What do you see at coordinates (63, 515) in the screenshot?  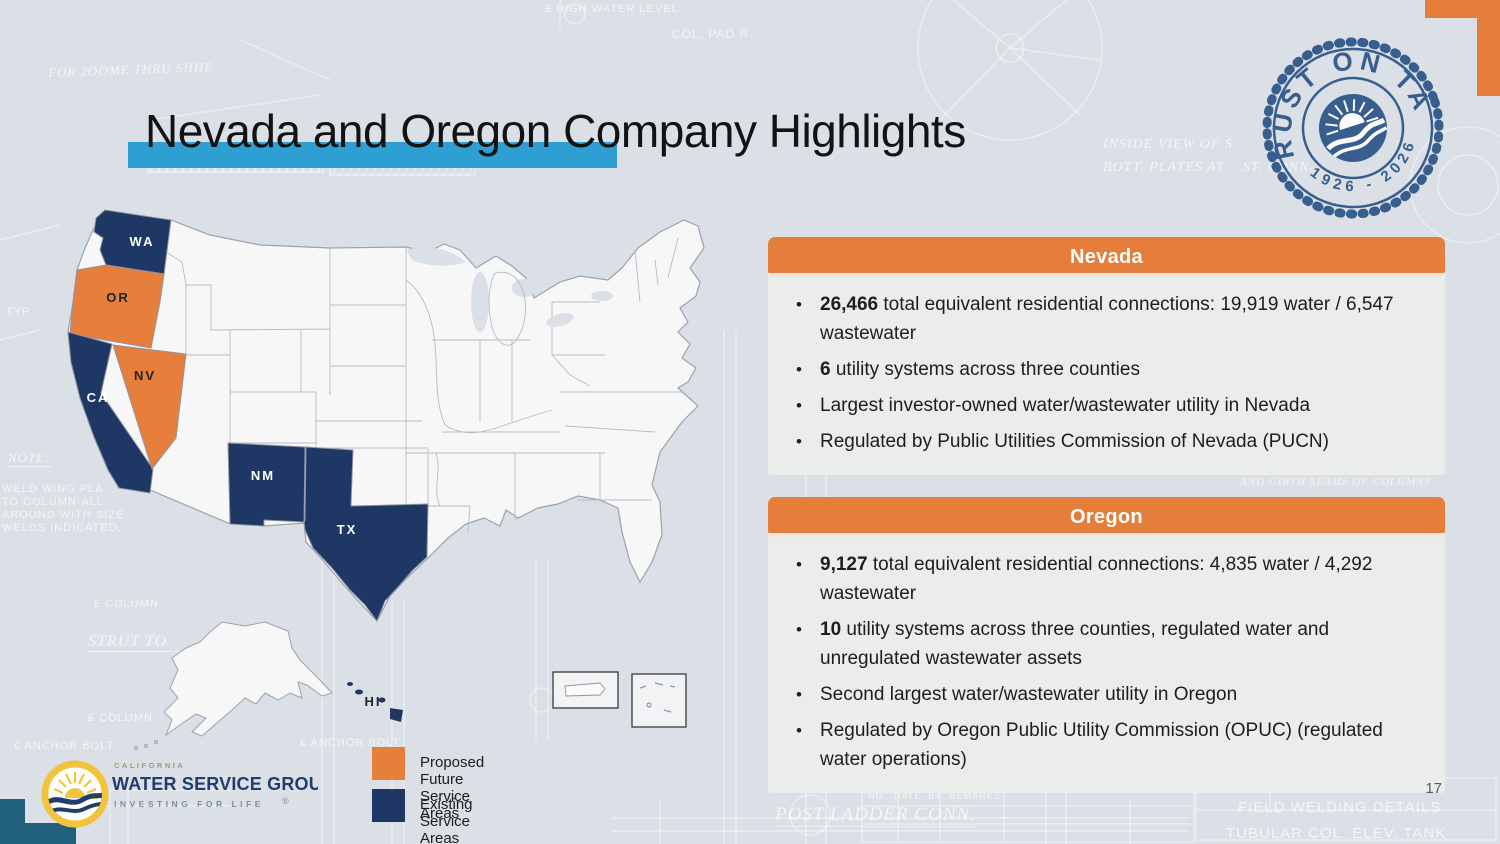 I see `blueprint-text: AROUND WITH SIZE` at bounding box center [63, 515].